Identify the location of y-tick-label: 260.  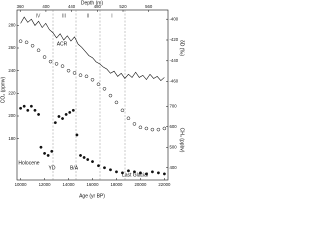
(12, 47).